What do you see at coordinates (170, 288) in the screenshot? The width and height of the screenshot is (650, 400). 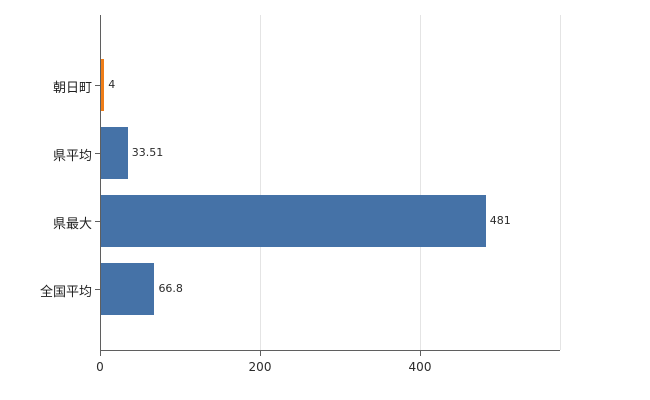 I see `value-label: 66.8` at bounding box center [170, 288].